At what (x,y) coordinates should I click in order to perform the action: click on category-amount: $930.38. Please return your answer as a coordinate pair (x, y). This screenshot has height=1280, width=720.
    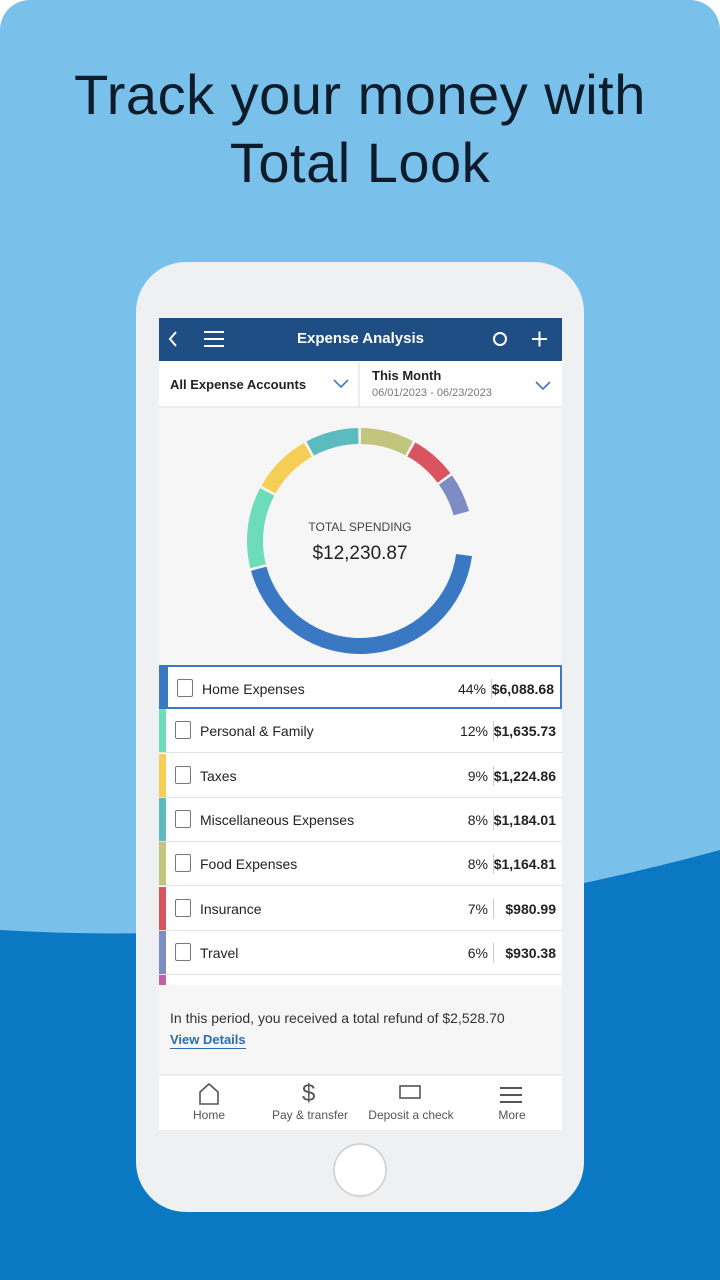
    Looking at the image, I should click on (530, 952).